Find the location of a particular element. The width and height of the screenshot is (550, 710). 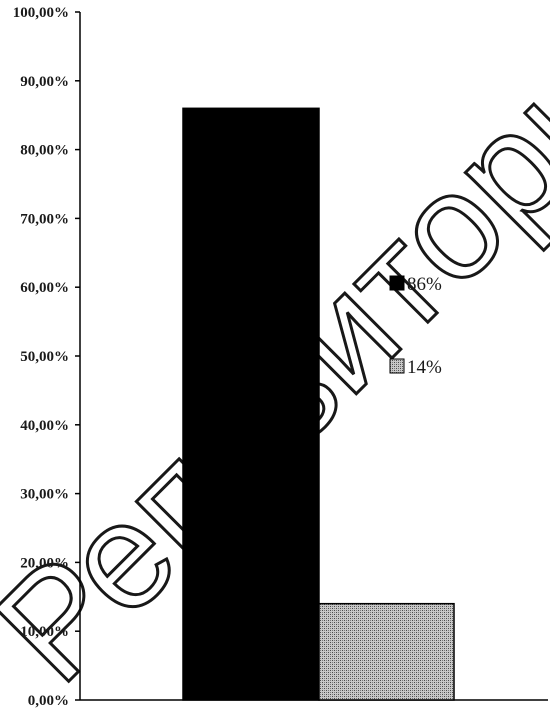

y-tick-label: 20,00% is located at coordinates (44, 563).